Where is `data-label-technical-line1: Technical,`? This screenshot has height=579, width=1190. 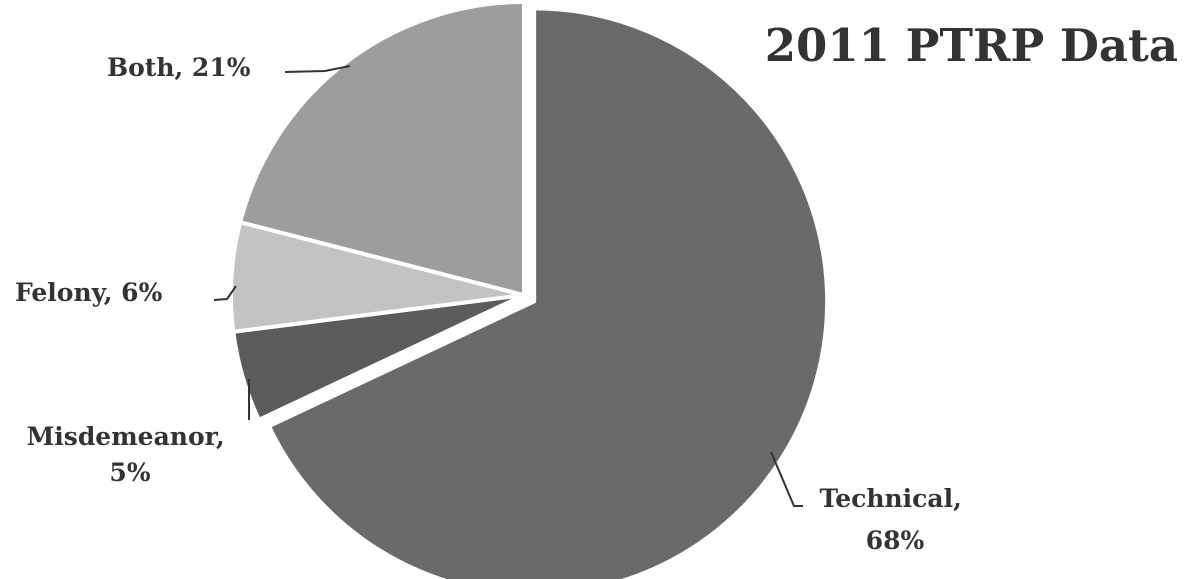 data-label-technical-line1: Technical, is located at coordinates (890, 498).